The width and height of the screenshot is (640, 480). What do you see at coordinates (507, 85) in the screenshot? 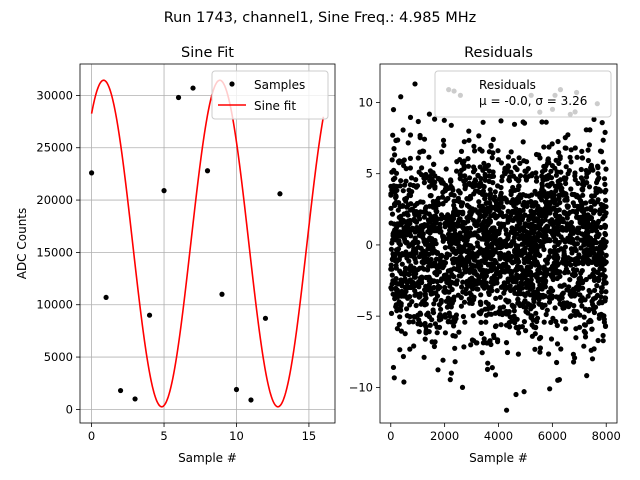
I see `legend-residuals-label: Residuals` at bounding box center [507, 85].